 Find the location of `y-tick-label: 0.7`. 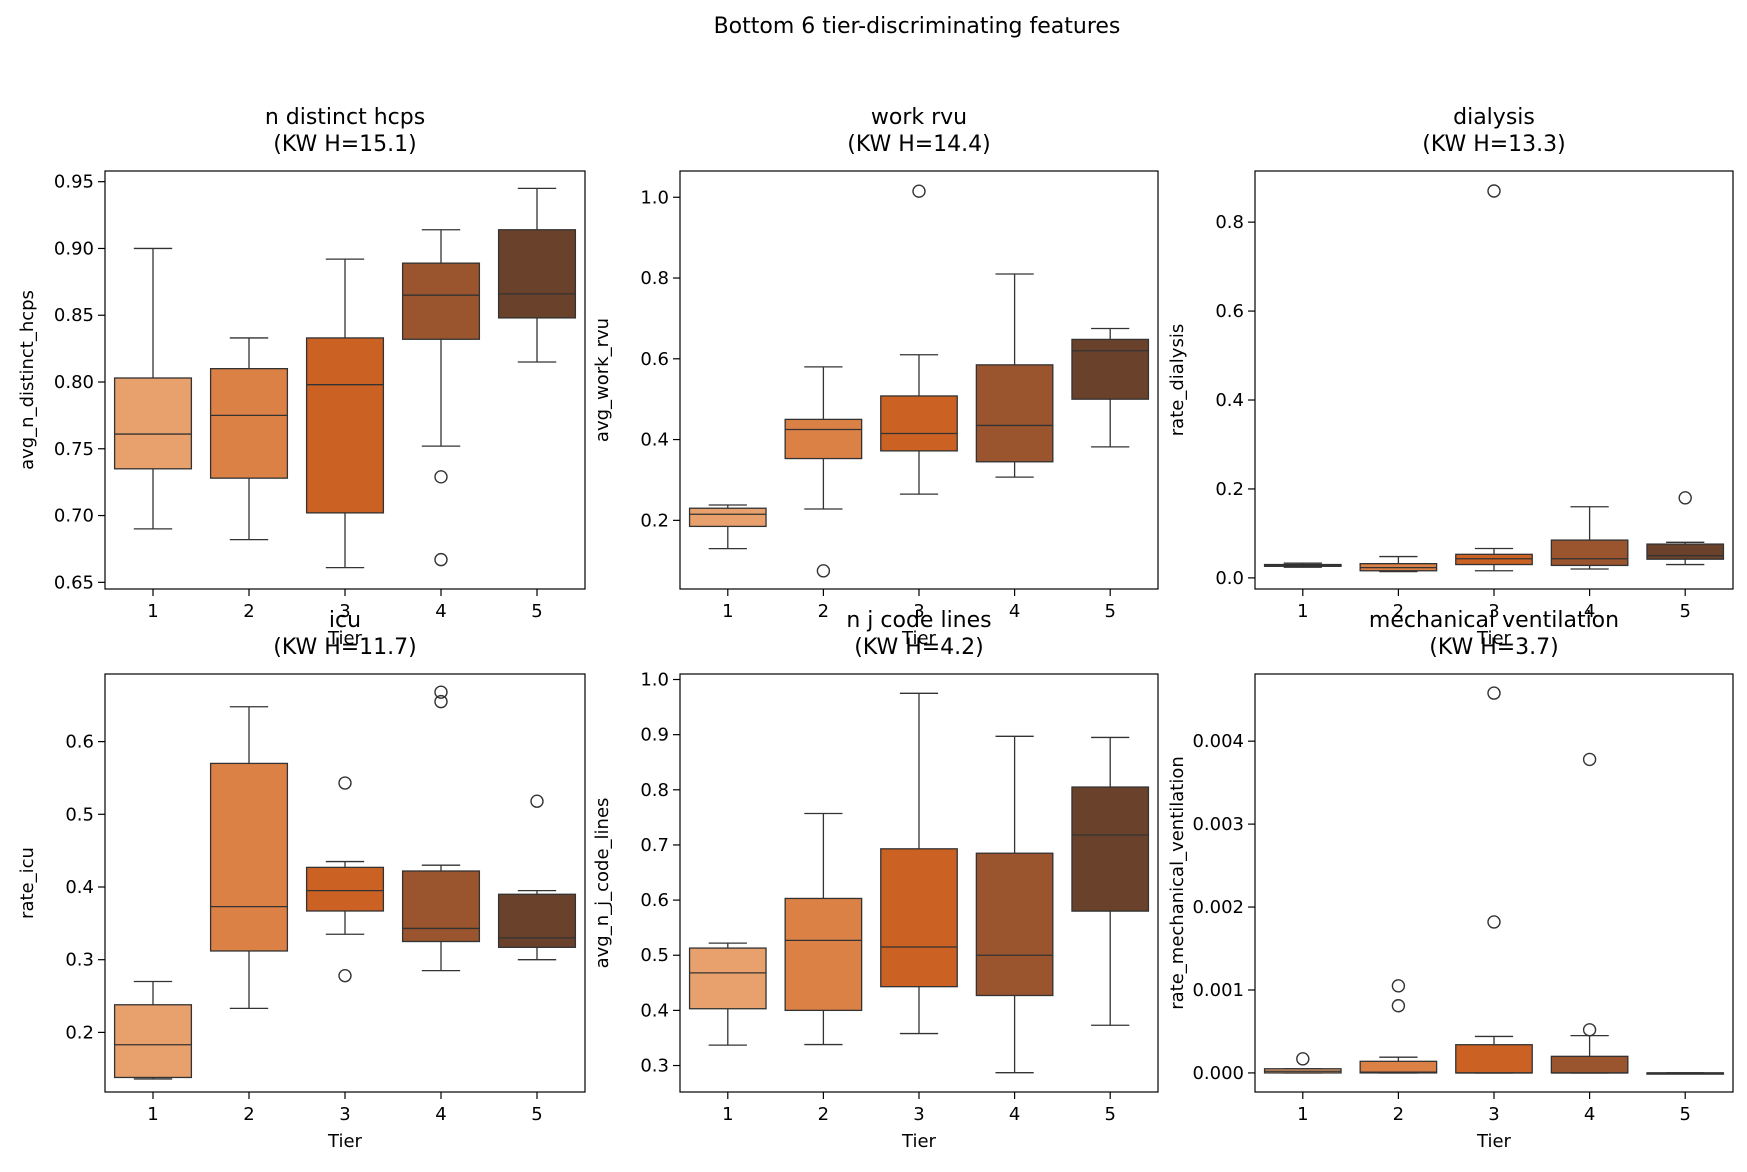

y-tick-label: 0.7 is located at coordinates (654, 845).